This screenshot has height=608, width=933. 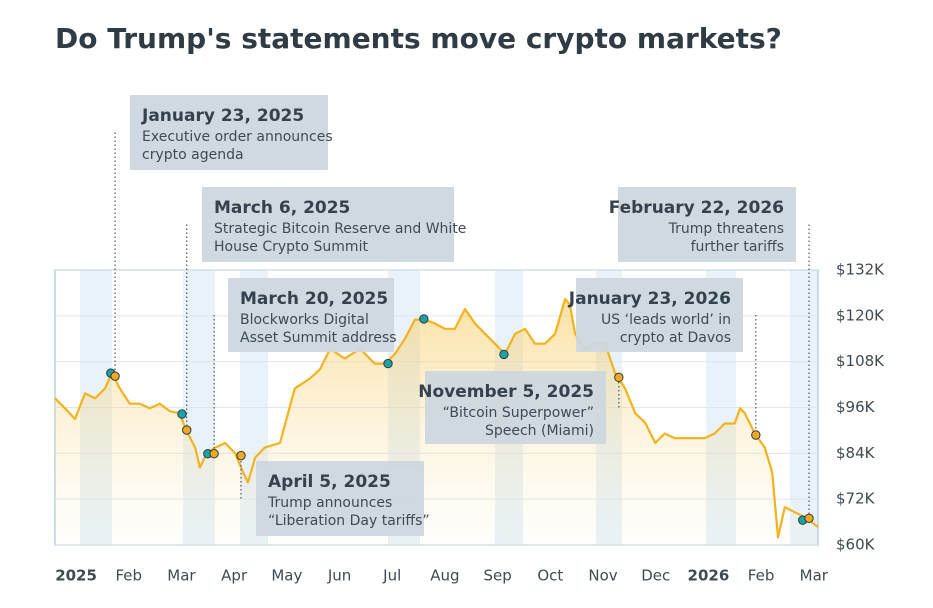 What do you see at coordinates (286, 576) in the screenshot?
I see `x-tick-label: May` at bounding box center [286, 576].